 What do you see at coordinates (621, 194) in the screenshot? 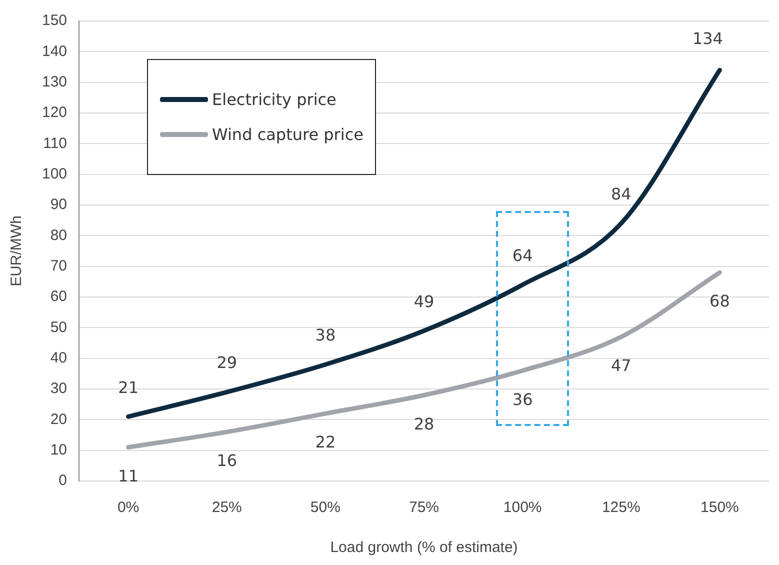
I see `data-label: 84` at bounding box center [621, 194].